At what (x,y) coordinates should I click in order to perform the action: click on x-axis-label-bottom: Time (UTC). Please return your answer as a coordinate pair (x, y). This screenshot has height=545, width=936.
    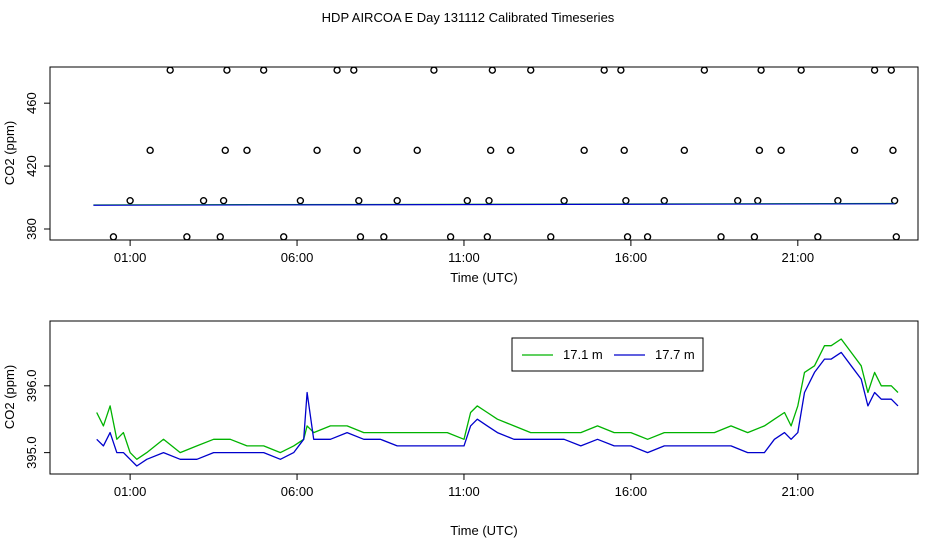
    Looking at the image, I should click on (483, 530).